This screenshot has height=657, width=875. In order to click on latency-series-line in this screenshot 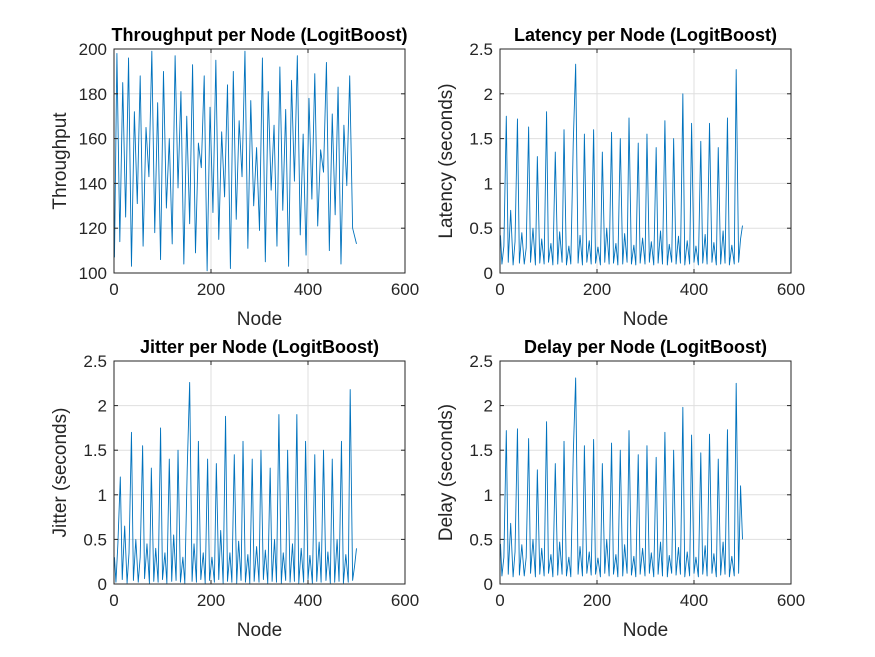, I will do `click(621, 164)`.